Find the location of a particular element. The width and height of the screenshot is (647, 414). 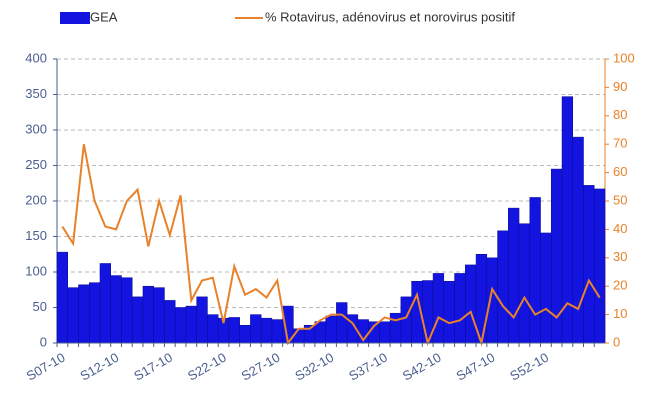

y2-tick-label: 70 is located at coordinates (620, 143).